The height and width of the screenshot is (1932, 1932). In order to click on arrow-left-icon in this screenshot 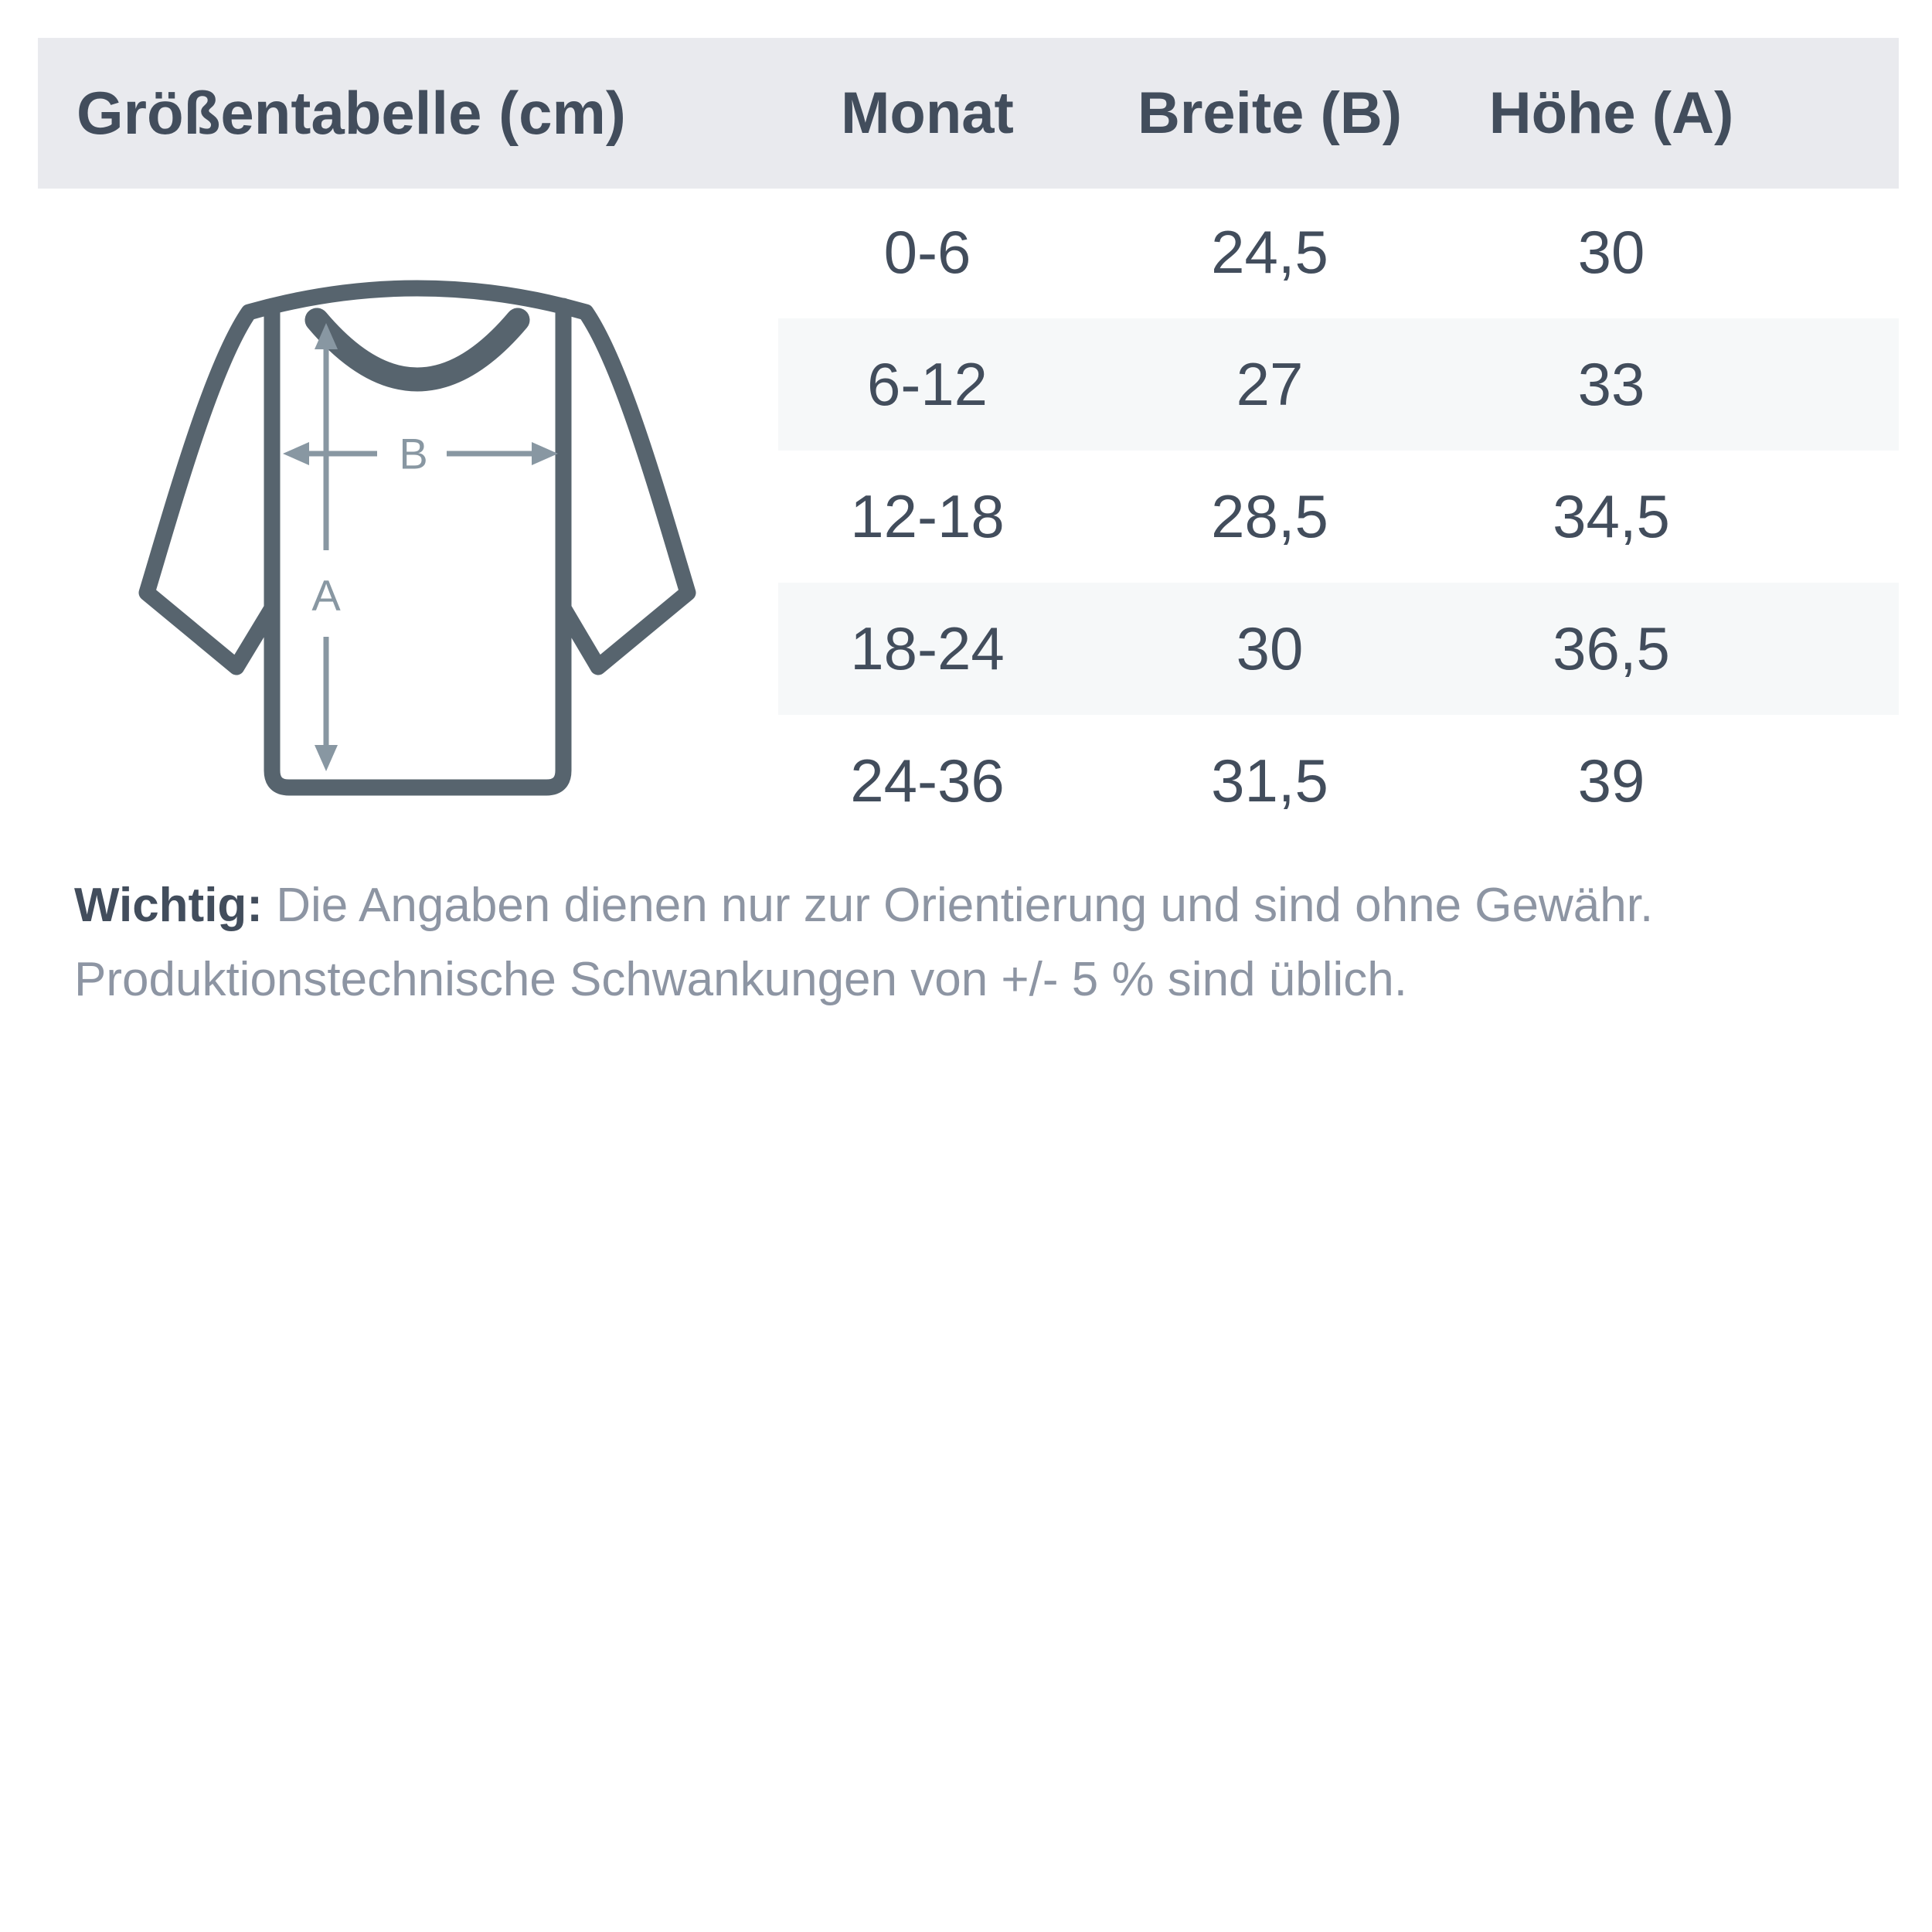, I will do `click(296, 453)`.